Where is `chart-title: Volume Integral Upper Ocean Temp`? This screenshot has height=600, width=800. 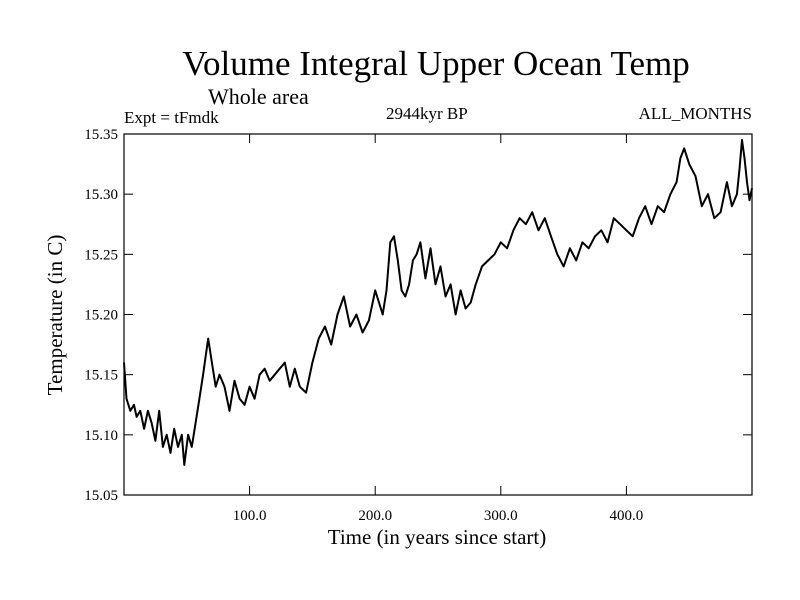
chart-title: Volume Integral Upper Ocean Temp is located at coordinates (436, 63).